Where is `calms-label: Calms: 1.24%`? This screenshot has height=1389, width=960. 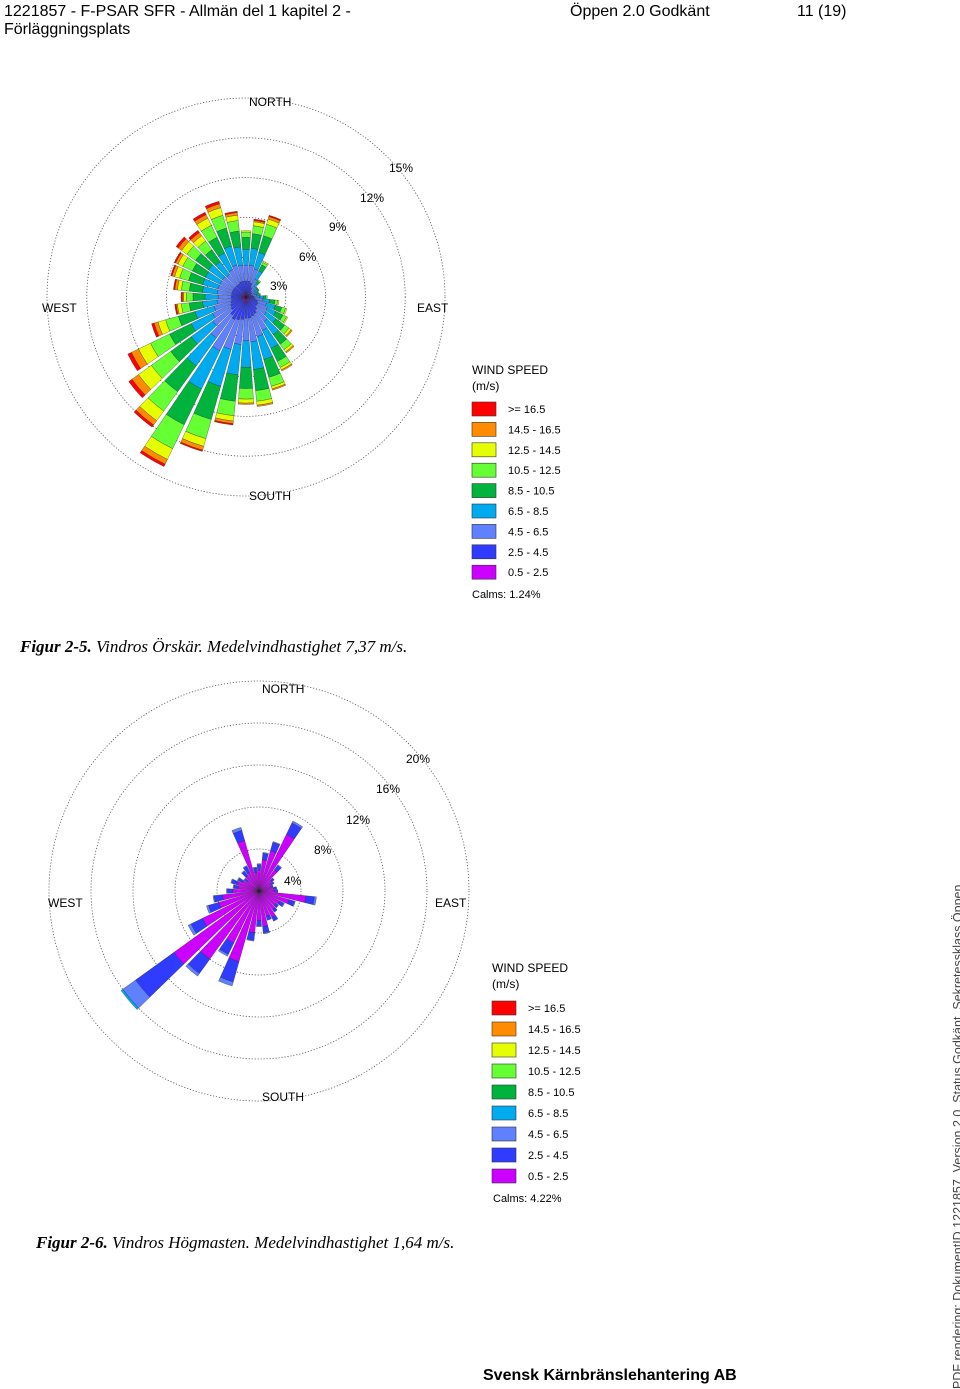
calms-label: Calms: 1.24% is located at coordinates (506, 595).